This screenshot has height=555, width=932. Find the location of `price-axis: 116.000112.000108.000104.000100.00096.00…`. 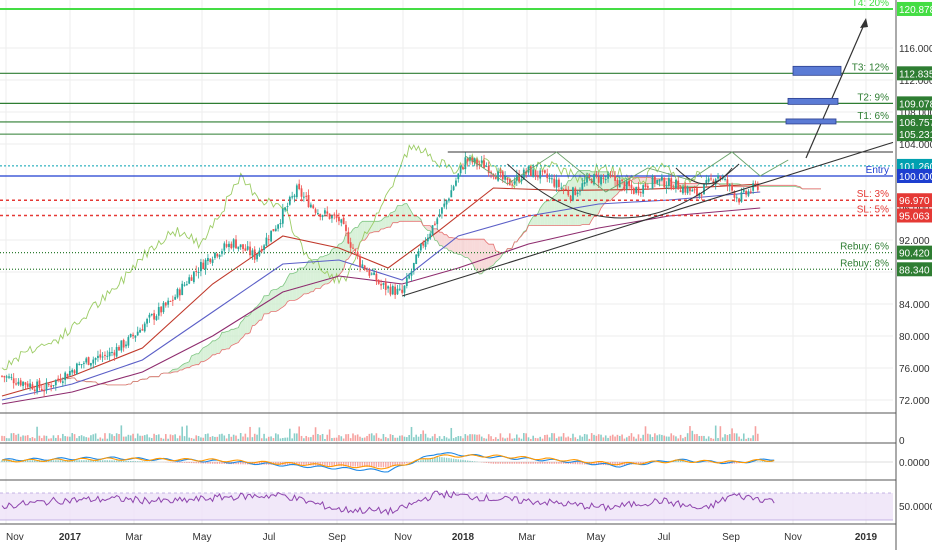

price-axis: 116.000112.000108.000104.000100.00096.00… is located at coordinates (914, 204).